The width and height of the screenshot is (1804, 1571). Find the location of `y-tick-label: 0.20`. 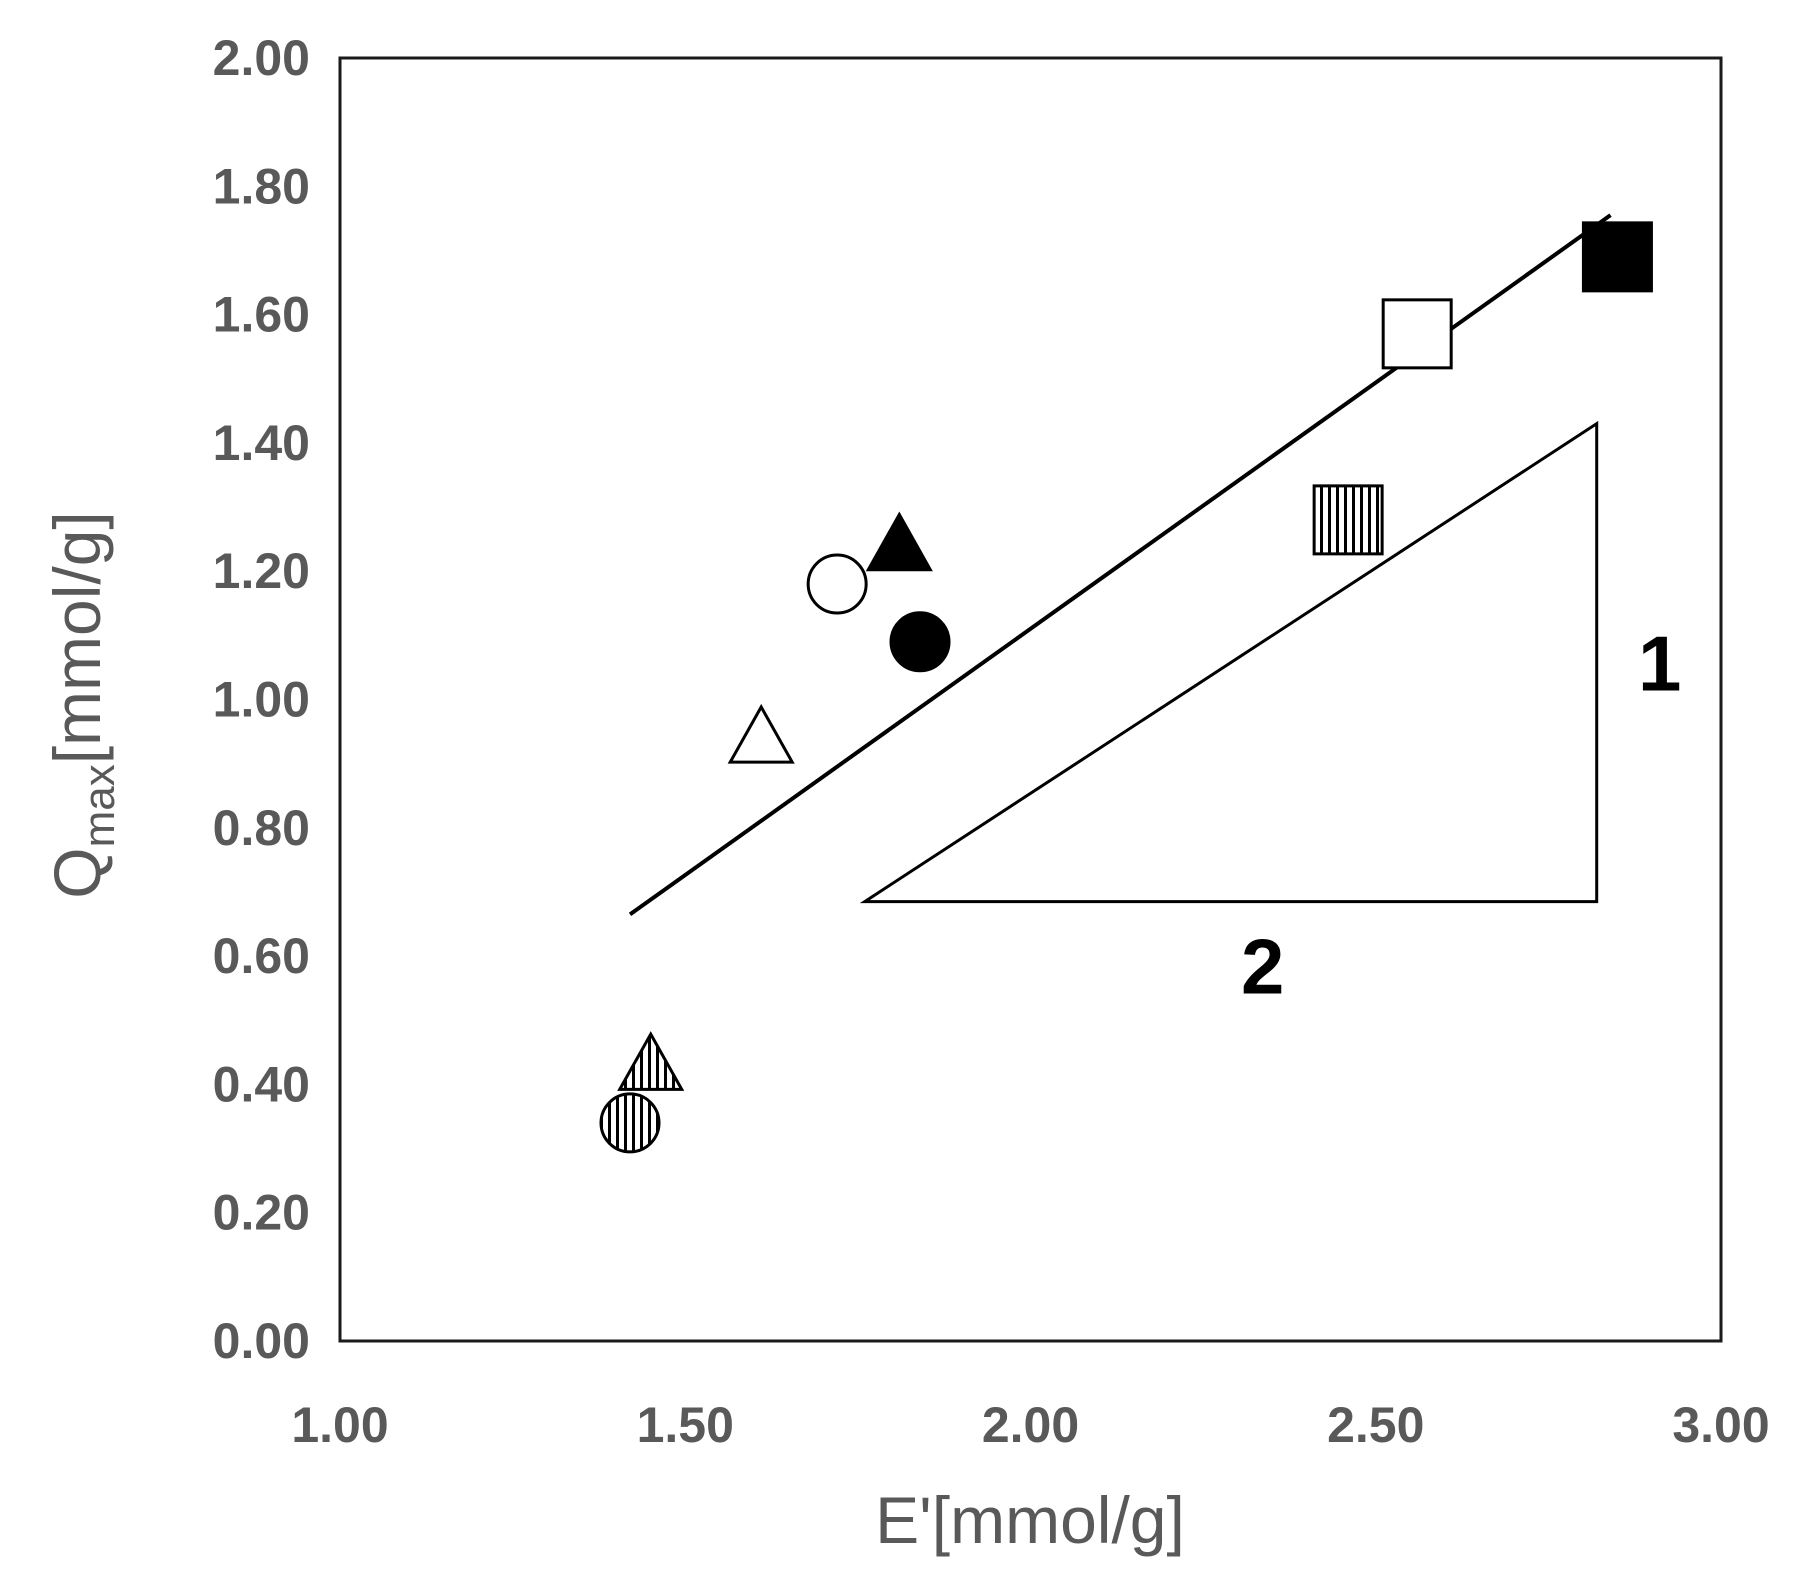

y-tick-label: 0.20 is located at coordinates (261, 1213).